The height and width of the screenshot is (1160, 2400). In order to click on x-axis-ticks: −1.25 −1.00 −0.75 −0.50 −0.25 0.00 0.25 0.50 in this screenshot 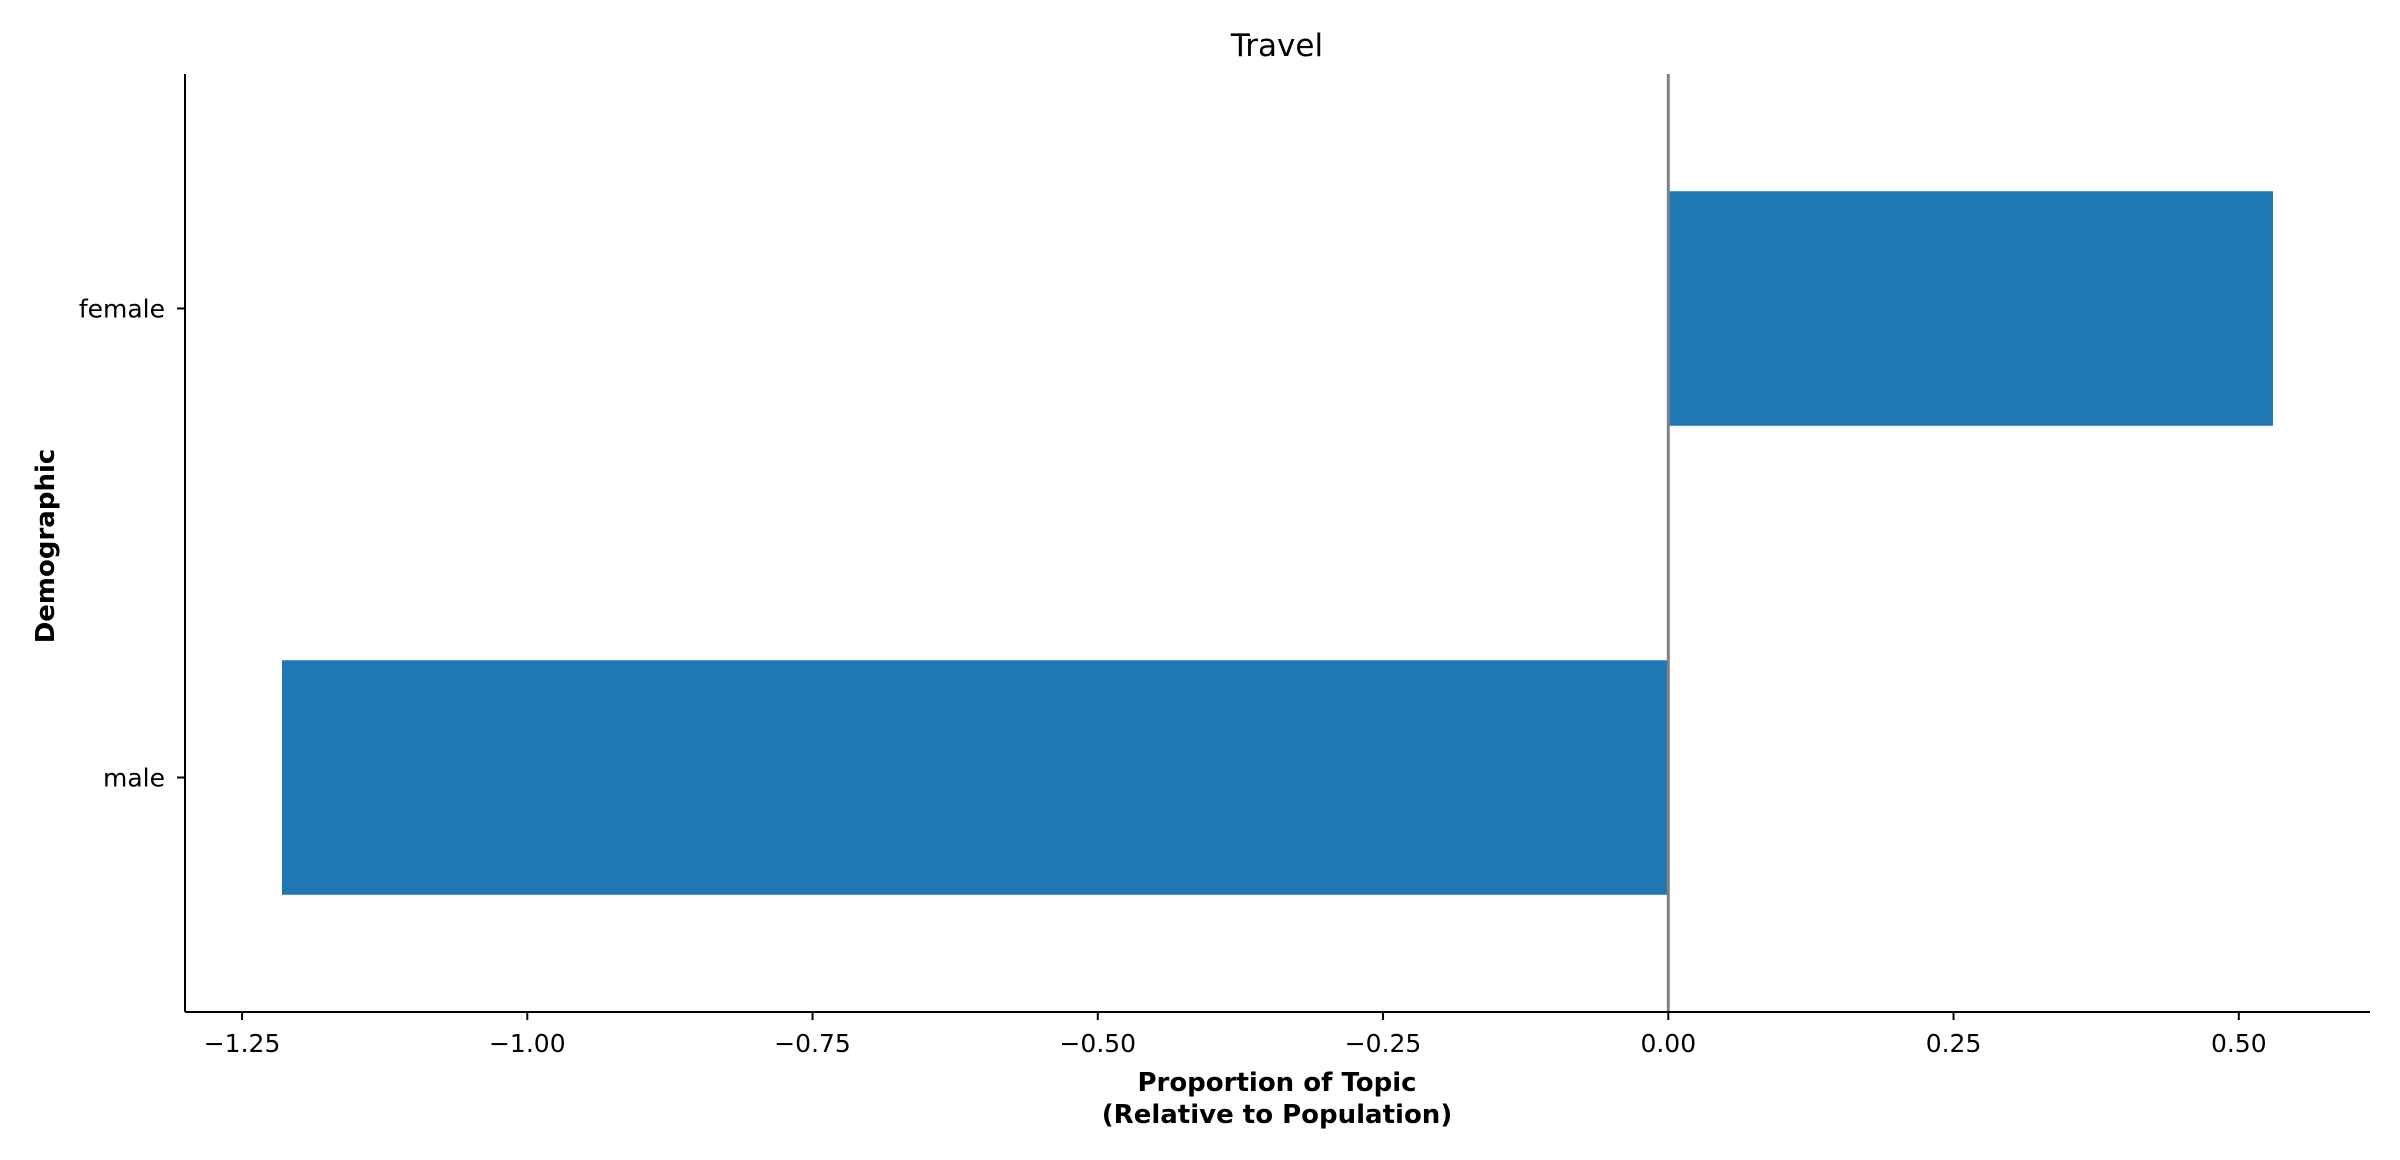, I will do `click(1235, 1035)`.